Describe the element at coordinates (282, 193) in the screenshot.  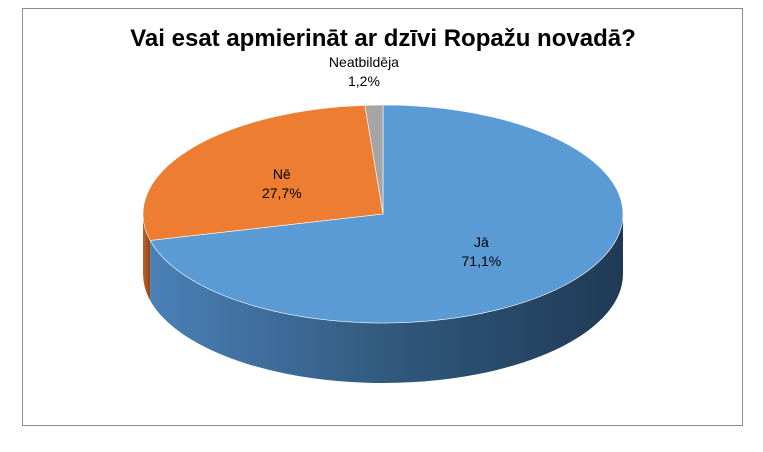
I see `slice-value-ne: 27,7%` at that location.